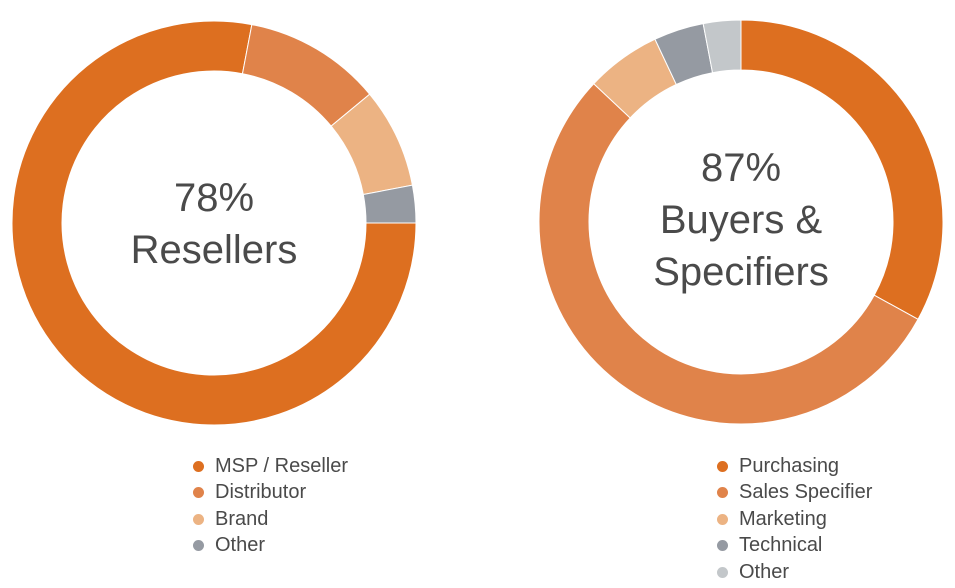 This screenshot has height=588, width=955. I want to click on buyers-specifiers-legend-item-purchasing: Purchasing, so click(794, 466).